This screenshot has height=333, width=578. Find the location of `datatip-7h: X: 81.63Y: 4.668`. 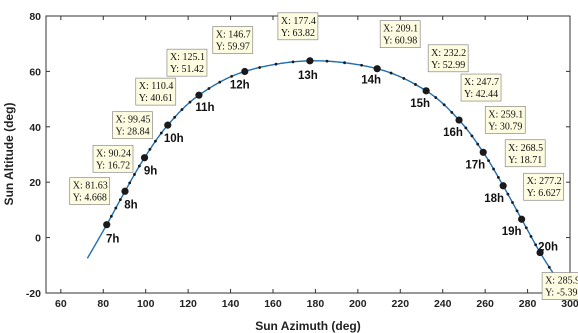

datatip-7h: X: 81.63Y: 4.668 is located at coordinates (90, 191).